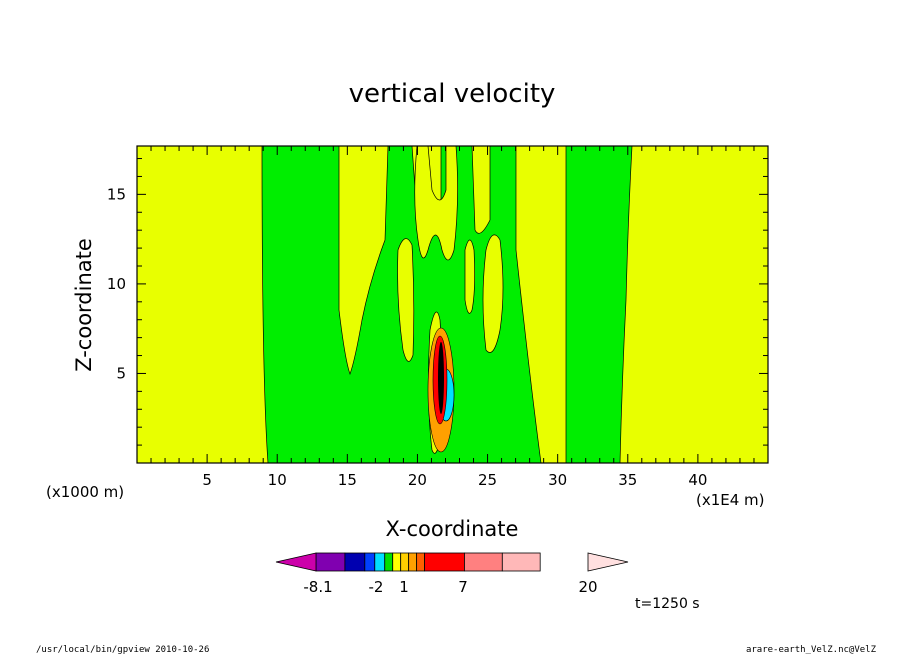 The width and height of the screenshot is (904, 654). What do you see at coordinates (627, 480) in the screenshot?
I see `x-tick-label: 35` at bounding box center [627, 480].